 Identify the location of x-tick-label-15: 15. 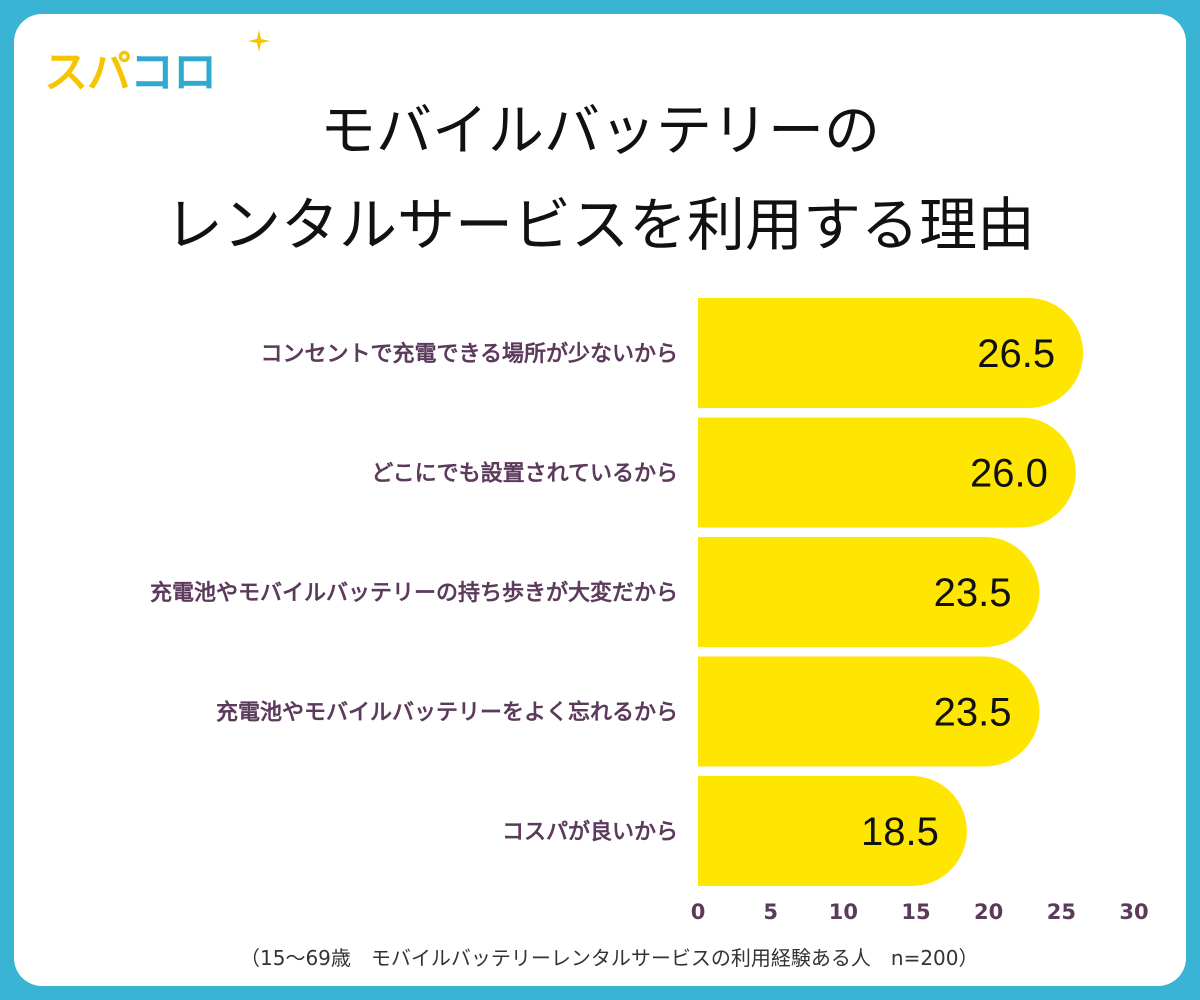
(915, 912).